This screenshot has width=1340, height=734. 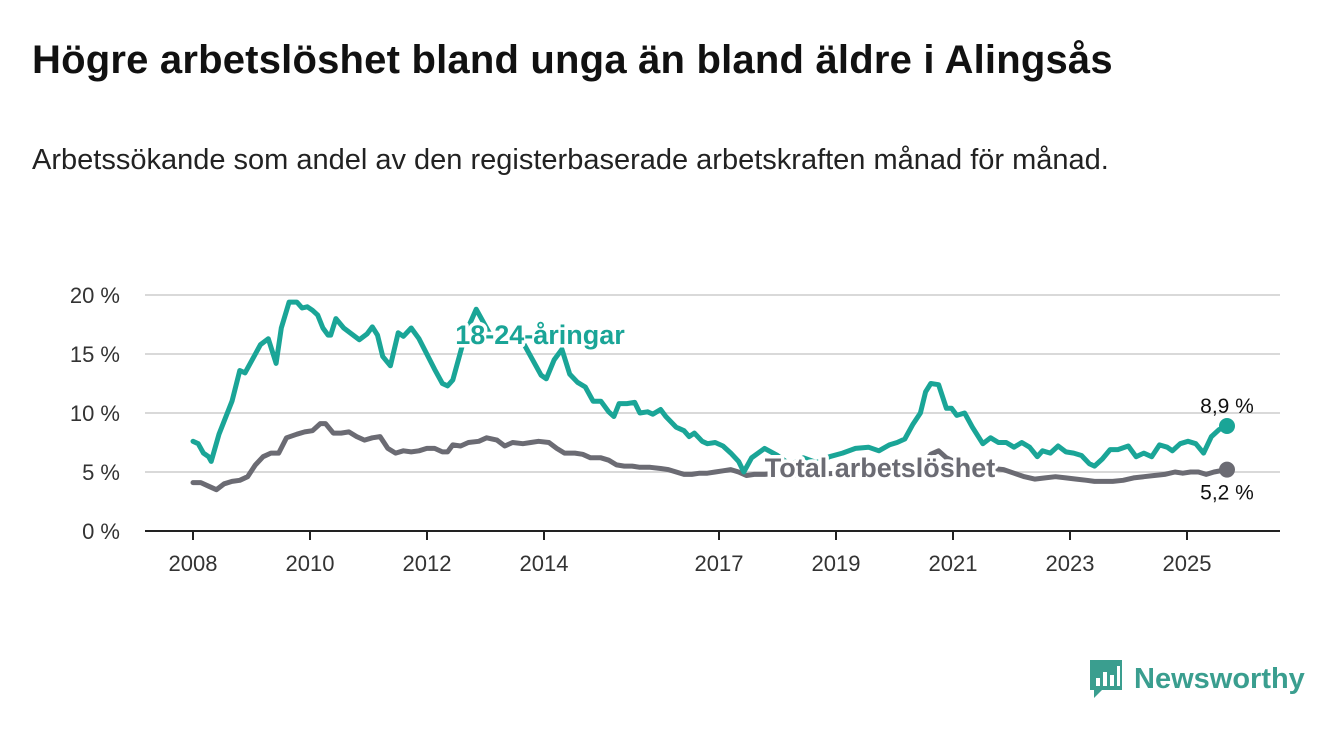 I want to click on x-tick-label: 2023, so click(x=1070, y=563).